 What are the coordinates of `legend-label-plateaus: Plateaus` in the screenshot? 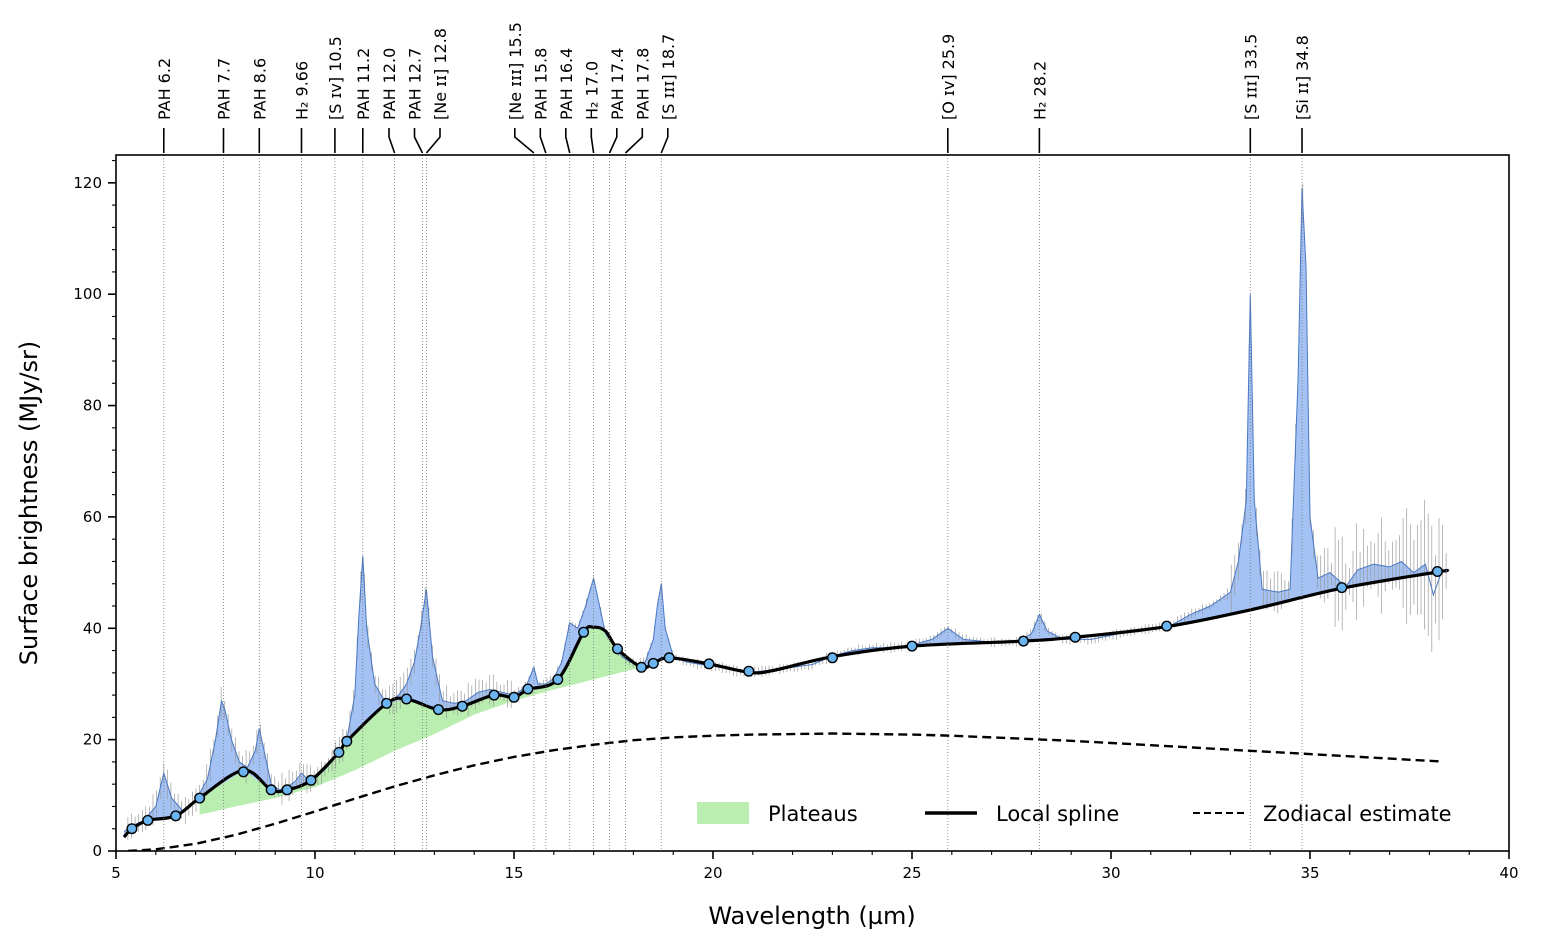 It's located at (813, 814).